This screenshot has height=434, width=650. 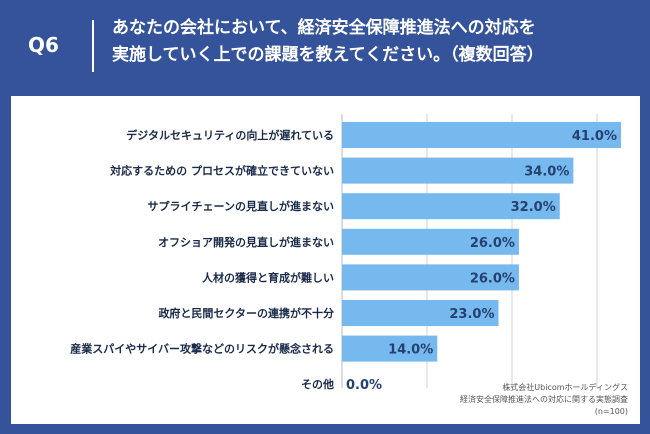 What do you see at coordinates (611, 411) in the screenshot?
I see `source-sample-size: (n=100)` at bounding box center [611, 411].